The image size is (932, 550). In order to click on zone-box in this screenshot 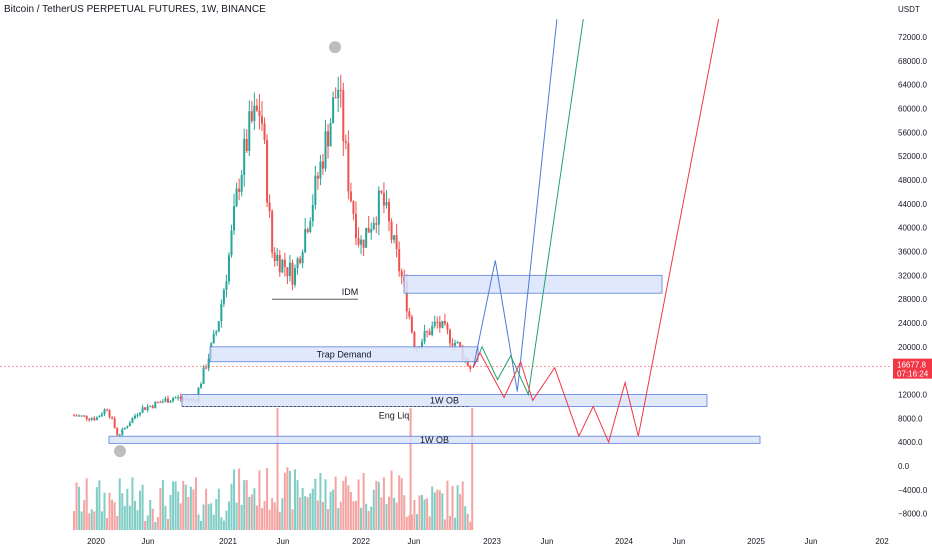, I will do `click(533, 284)`.